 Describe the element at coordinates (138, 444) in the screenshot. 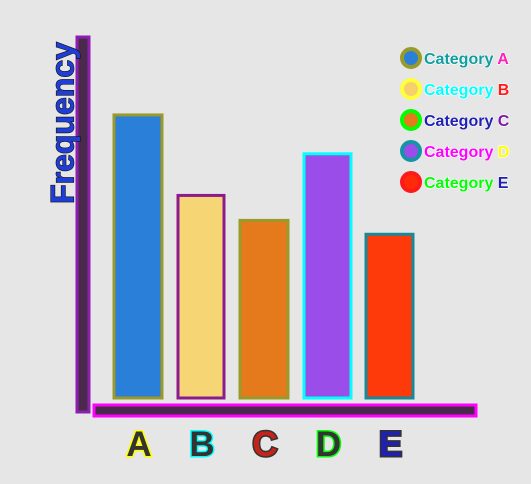

I see `x-tick-label-a: A` at that location.